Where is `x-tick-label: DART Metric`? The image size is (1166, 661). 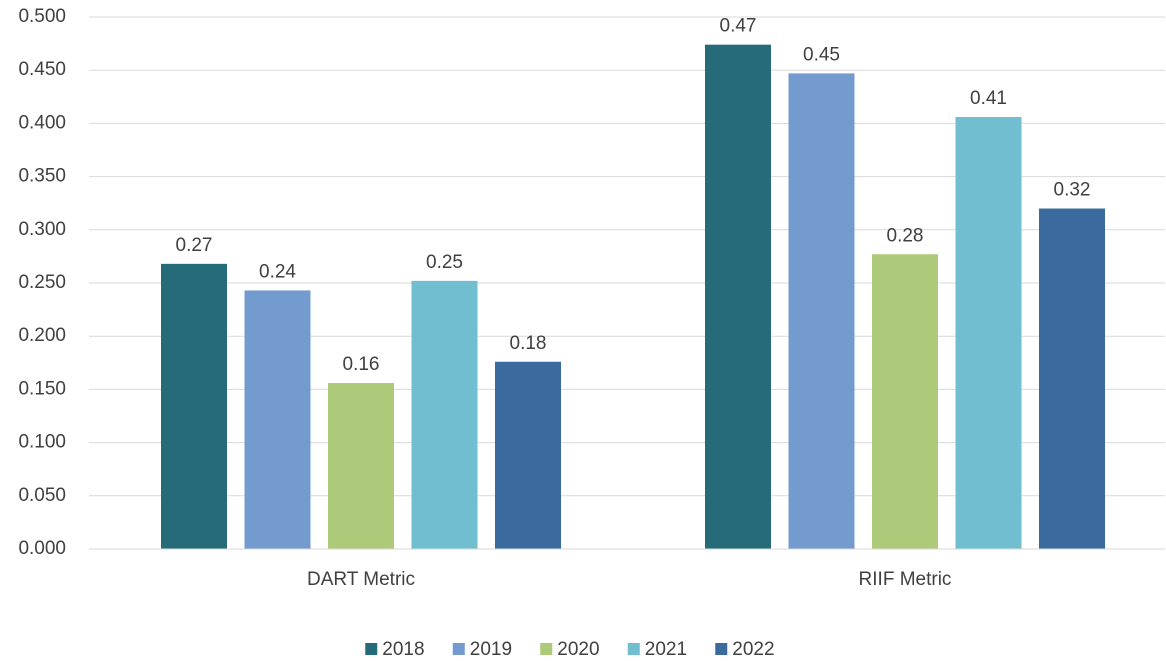
x-tick-label: DART Metric is located at coordinates (361, 579).